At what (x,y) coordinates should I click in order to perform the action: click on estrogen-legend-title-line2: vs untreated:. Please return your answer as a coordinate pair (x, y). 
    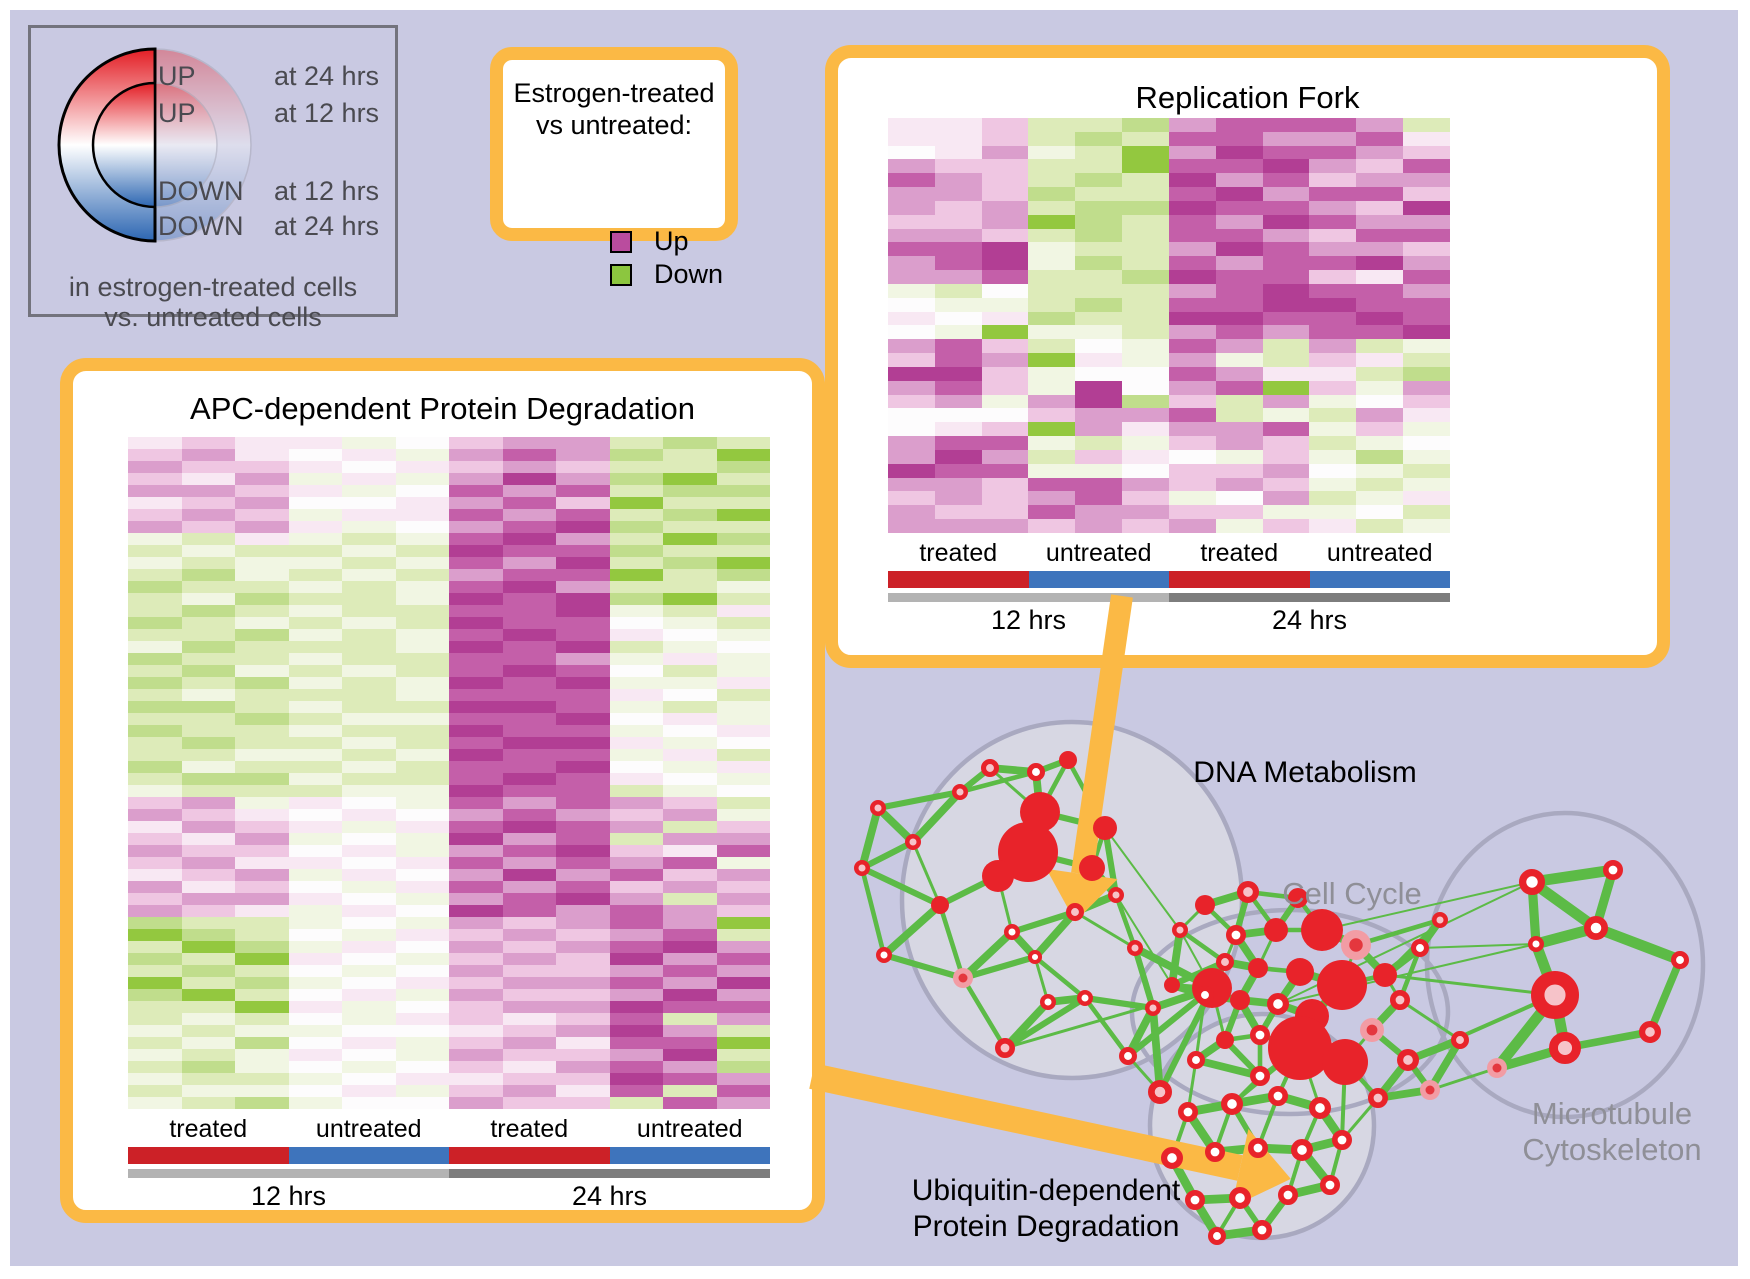
    Looking at the image, I should click on (614, 125).